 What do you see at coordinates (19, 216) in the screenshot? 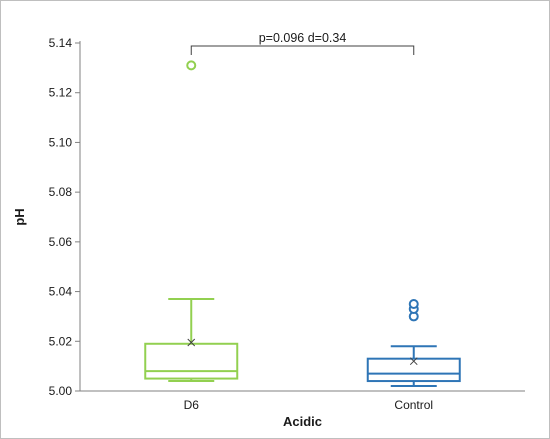
I see `y-axis-title: pH` at bounding box center [19, 216].